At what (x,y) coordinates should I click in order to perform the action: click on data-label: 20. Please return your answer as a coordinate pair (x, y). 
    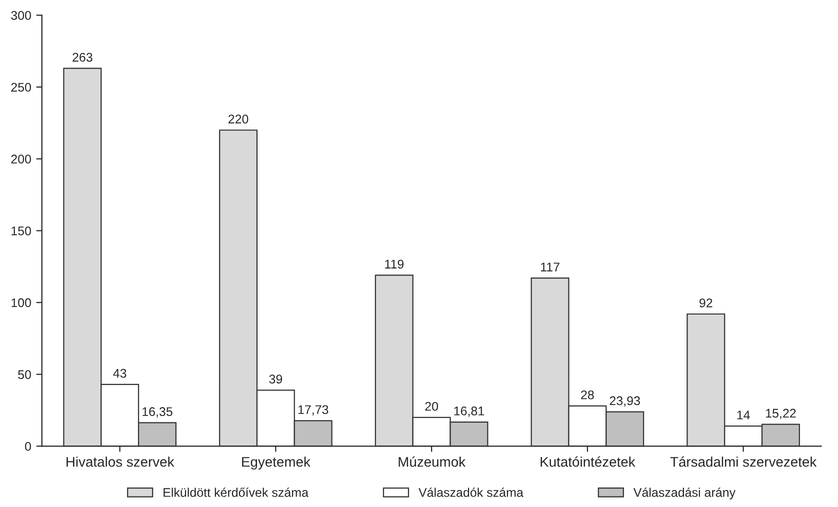
    Looking at the image, I should click on (431, 406).